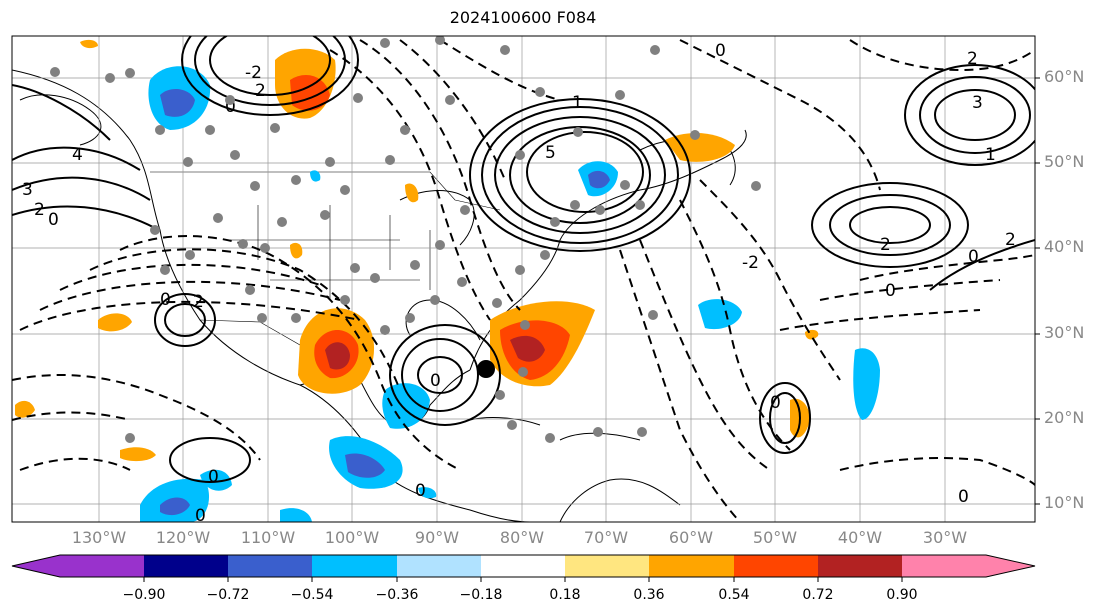 The image size is (1105, 615). I want to click on colorbar-tick-label: −0.72, so click(228, 595).